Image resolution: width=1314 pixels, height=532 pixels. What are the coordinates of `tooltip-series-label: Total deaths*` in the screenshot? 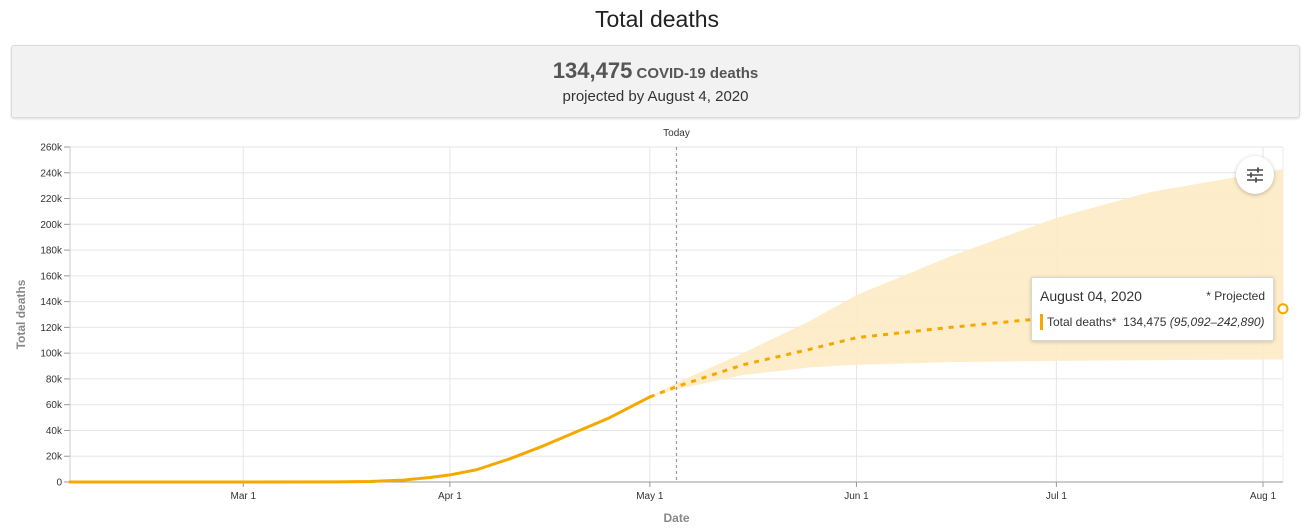 It's located at (1082, 322).